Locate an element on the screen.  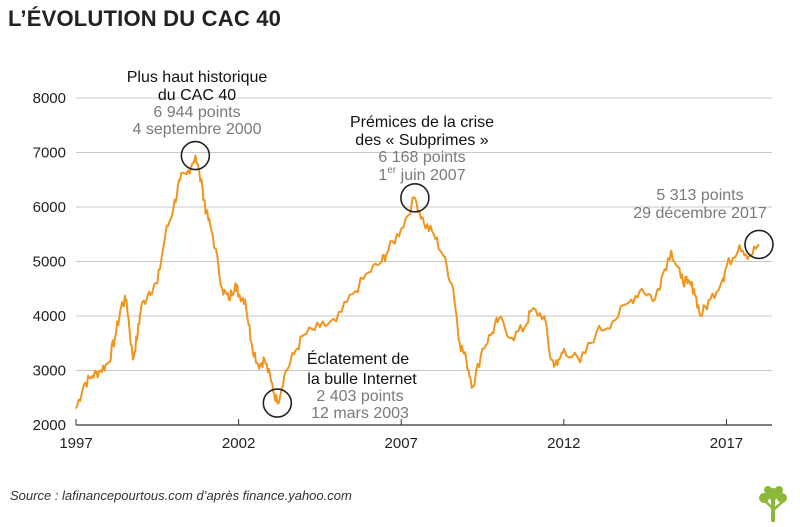
annotation-peak-2007-date: 1er juin 2007 is located at coordinates (421, 174).